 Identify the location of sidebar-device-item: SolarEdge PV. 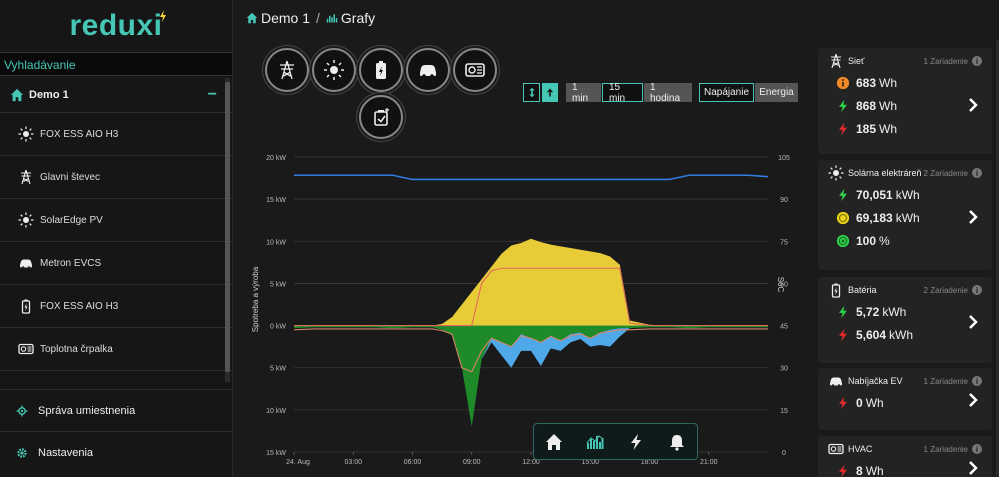
(116, 220).